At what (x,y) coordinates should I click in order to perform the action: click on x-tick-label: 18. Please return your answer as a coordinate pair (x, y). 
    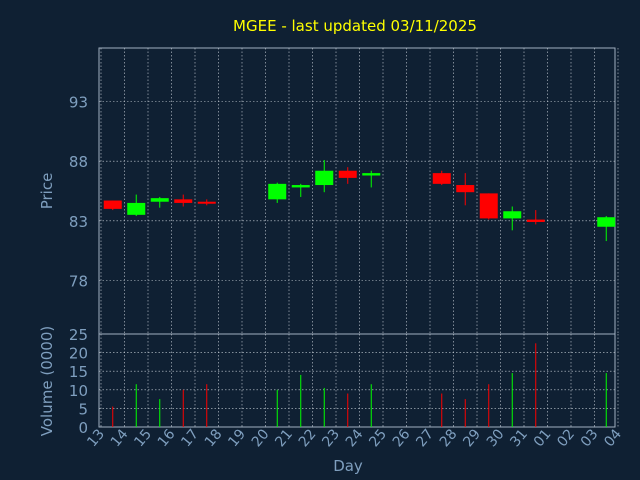
    Looking at the image, I should click on (214, 438).